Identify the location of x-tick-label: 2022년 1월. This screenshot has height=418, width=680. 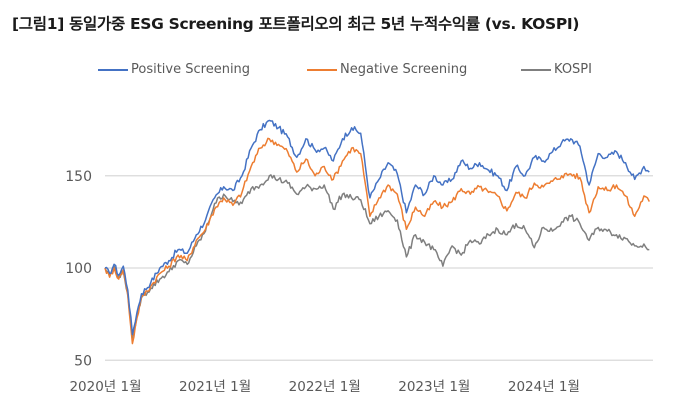
(325, 387).